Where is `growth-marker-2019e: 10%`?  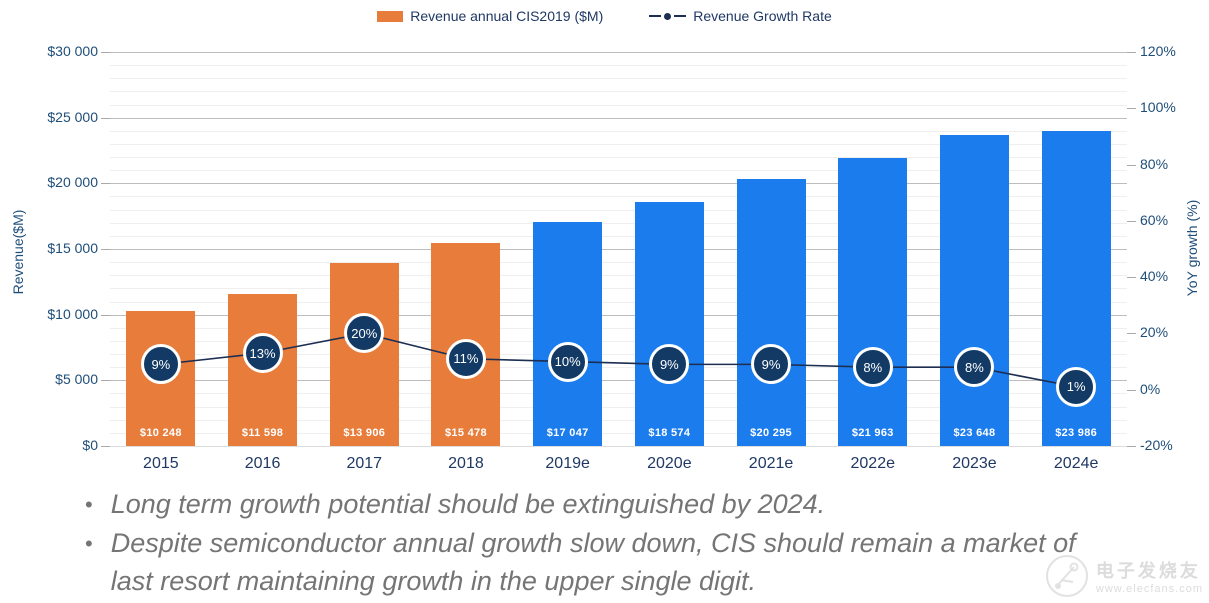 growth-marker-2019e: 10% is located at coordinates (567, 361).